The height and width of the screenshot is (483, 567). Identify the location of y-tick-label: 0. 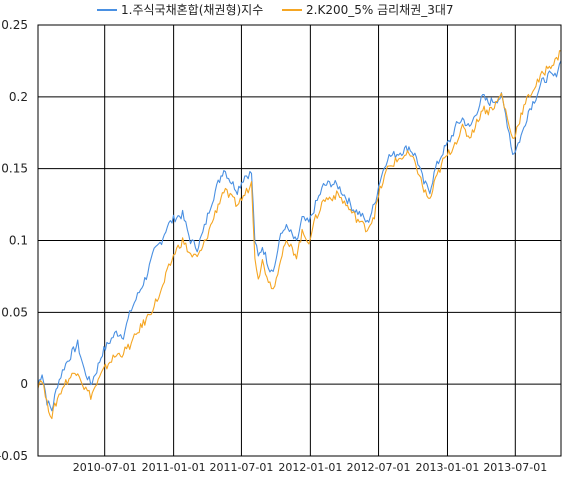
(24, 384).